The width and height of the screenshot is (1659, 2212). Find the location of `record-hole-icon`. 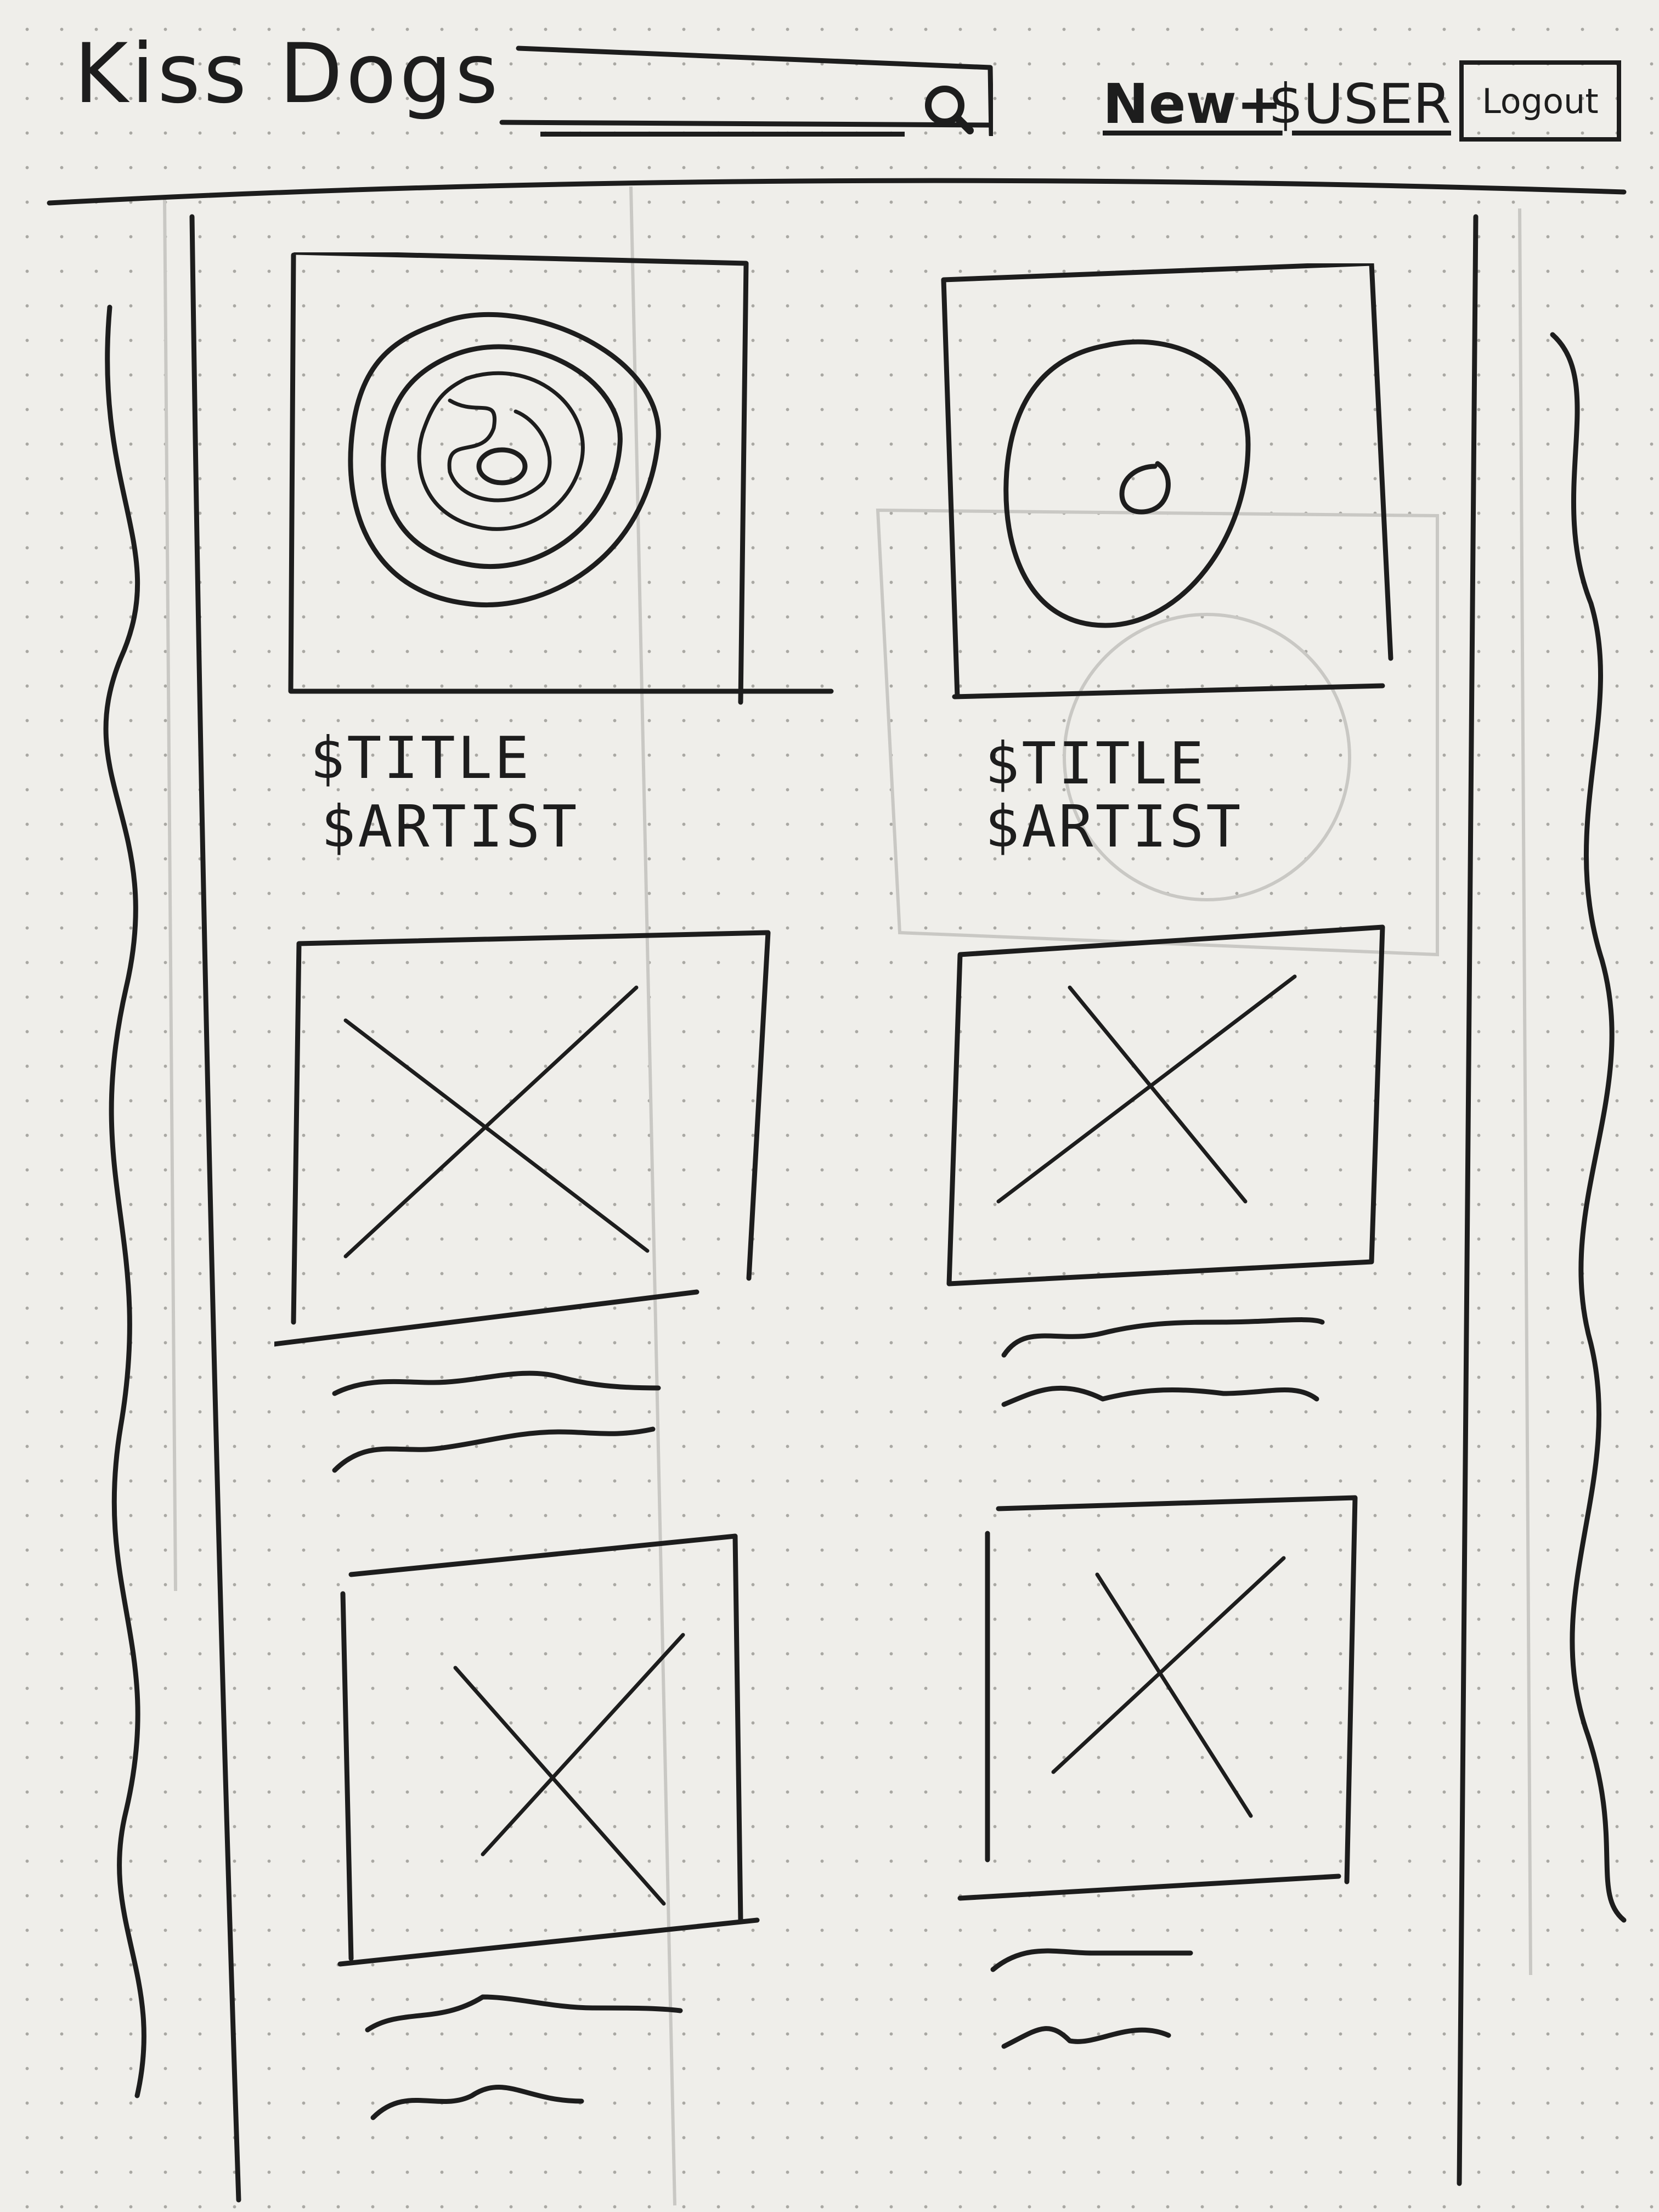

record-hole-icon is located at coordinates (502, 466).